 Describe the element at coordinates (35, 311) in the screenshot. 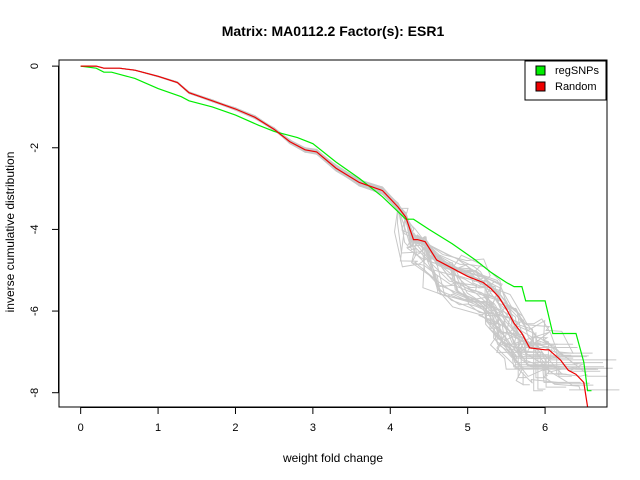

I see `y-tick-label: -6` at that location.